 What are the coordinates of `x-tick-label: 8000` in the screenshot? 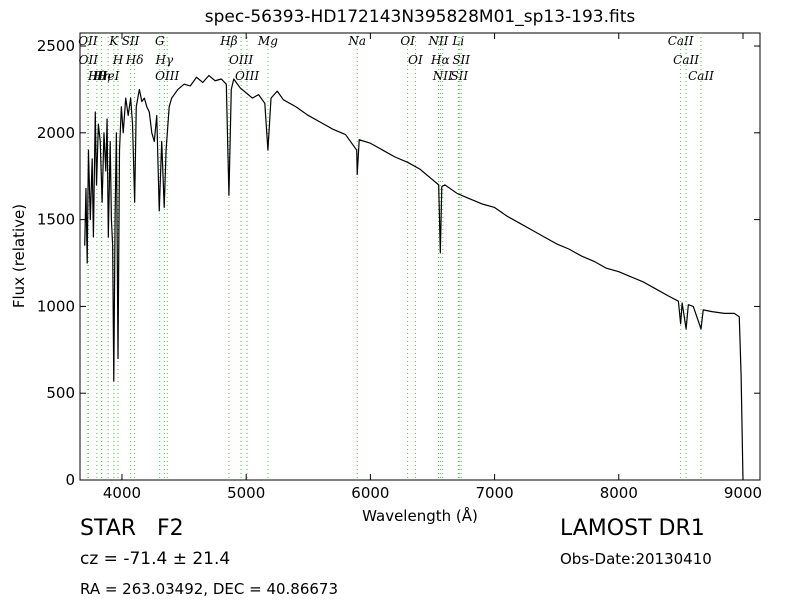 It's located at (619, 493).